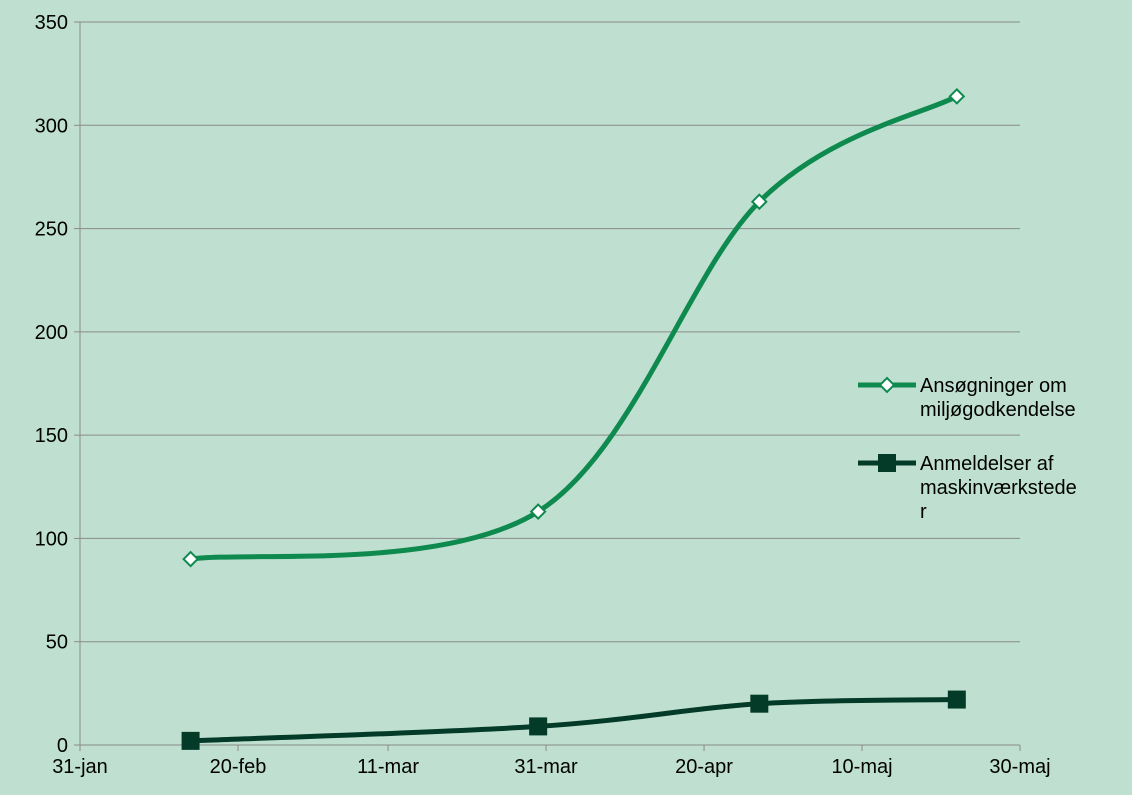  I want to click on x-tick-label: 30-maj, so click(1019, 767).